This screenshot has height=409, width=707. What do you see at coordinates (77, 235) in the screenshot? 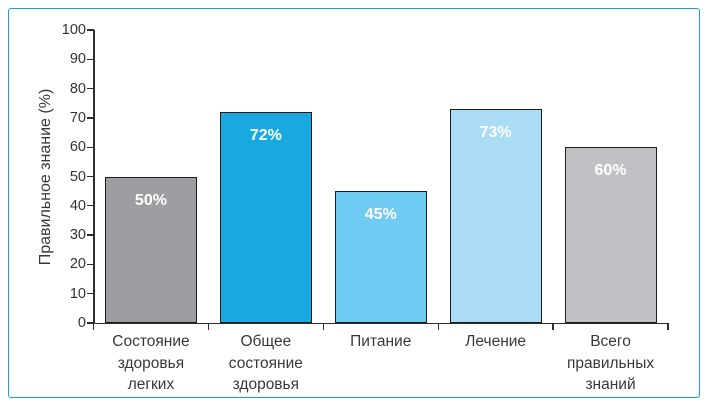
I see `y-axis-tick-label: 30` at bounding box center [77, 235].